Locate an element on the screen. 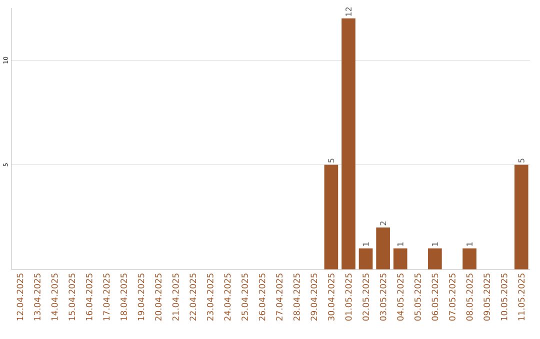  x-tick-label: 25.04.2025 is located at coordinates (245, 297).